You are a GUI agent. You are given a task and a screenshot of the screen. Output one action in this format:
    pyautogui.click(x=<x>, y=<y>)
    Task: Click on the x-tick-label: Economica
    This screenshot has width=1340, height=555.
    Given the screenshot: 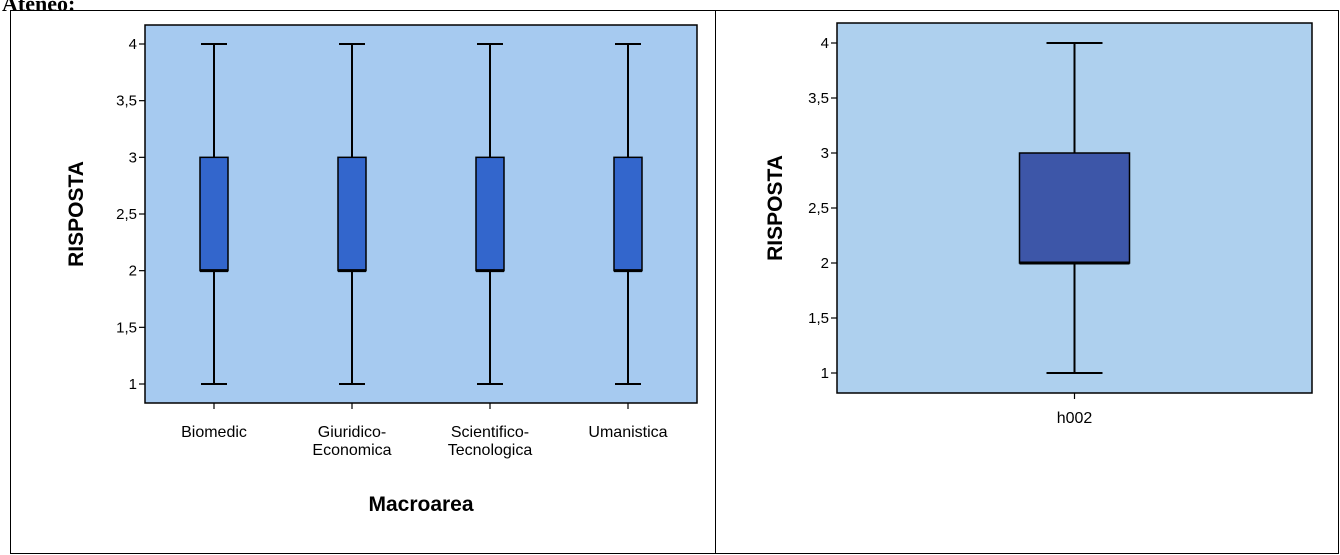 What is the action you would take?
    pyautogui.click(x=351, y=450)
    